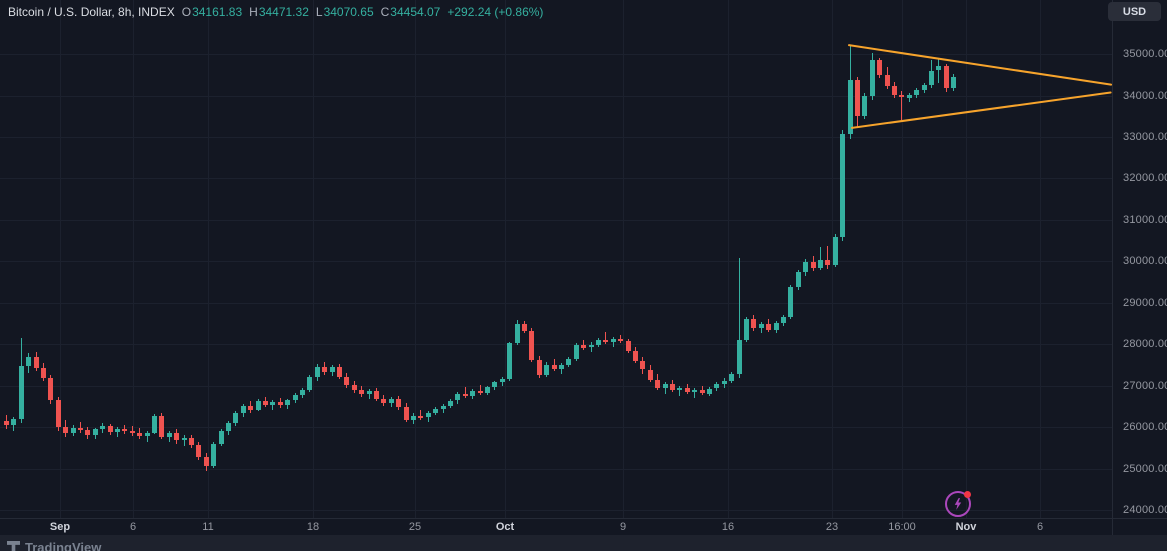 This screenshot has height=551, width=1167. Describe the element at coordinates (212, 12) in the screenshot. I see `ohlc-open: O 34161.83` at that location.